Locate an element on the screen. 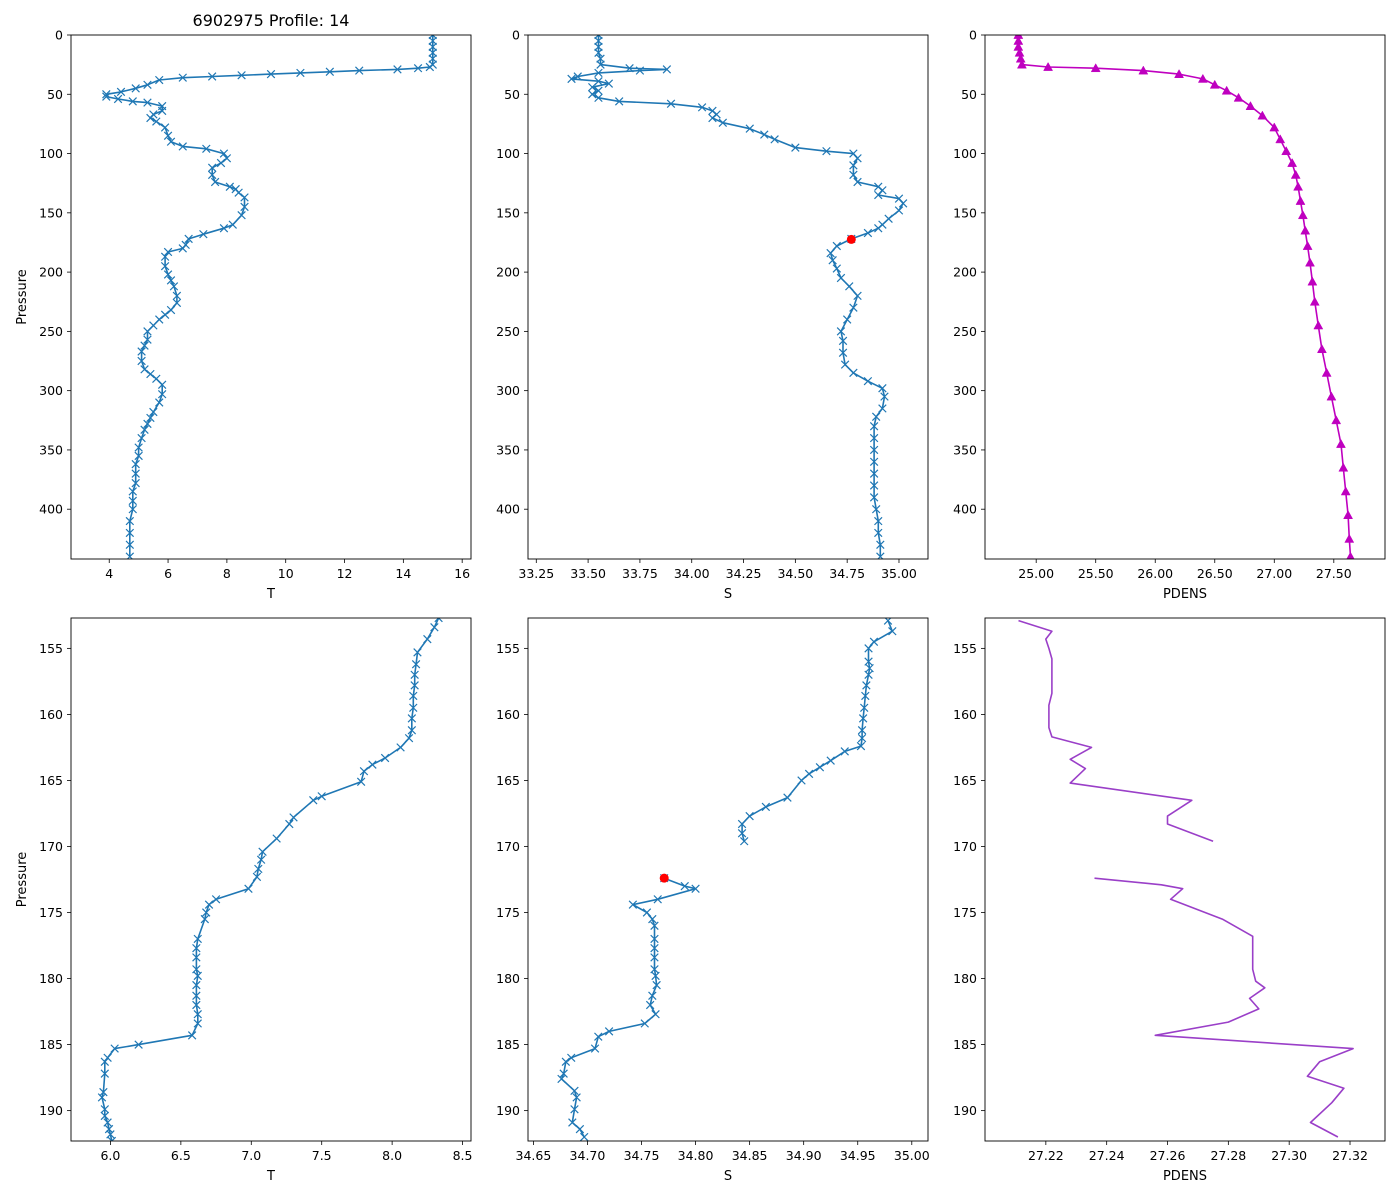  y-tick-label: 0 is located at coordinates (59, 35).